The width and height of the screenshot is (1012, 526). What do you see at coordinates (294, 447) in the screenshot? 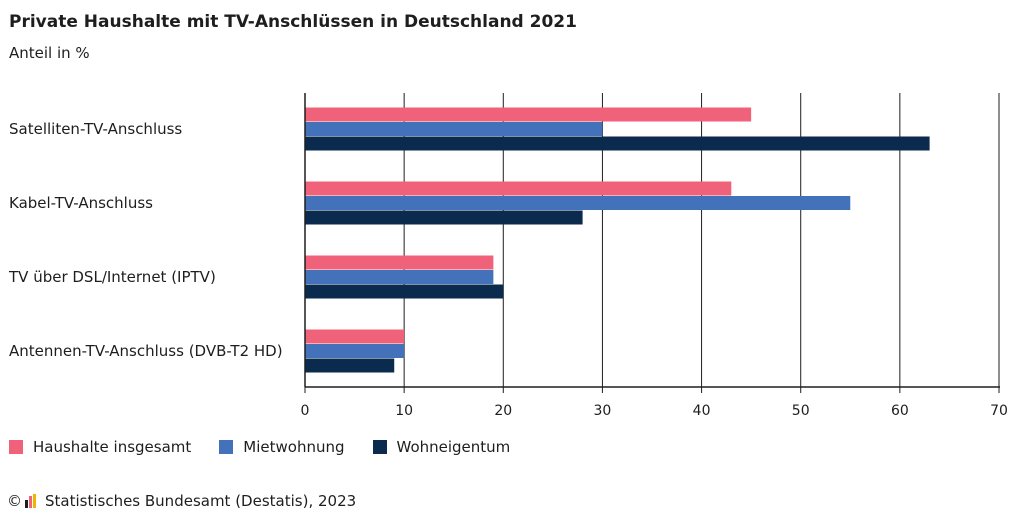
I see `legend-label: Mietwohnung` at bounding box center [294, 447].